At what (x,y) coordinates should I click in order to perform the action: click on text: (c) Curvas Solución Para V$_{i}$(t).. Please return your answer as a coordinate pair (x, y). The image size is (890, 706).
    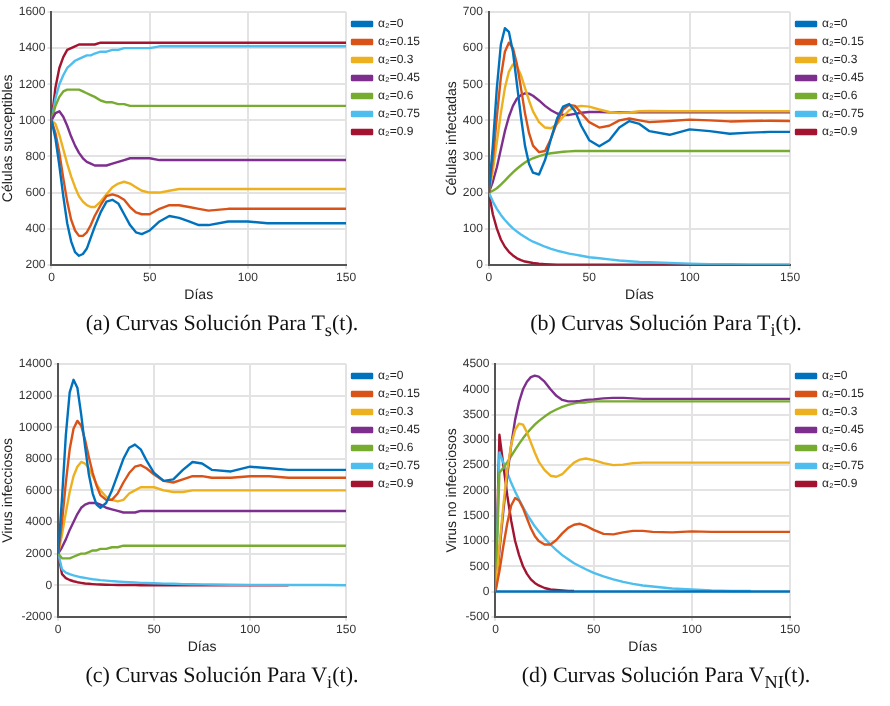
    Looking at the image, I should click on (222, 679).